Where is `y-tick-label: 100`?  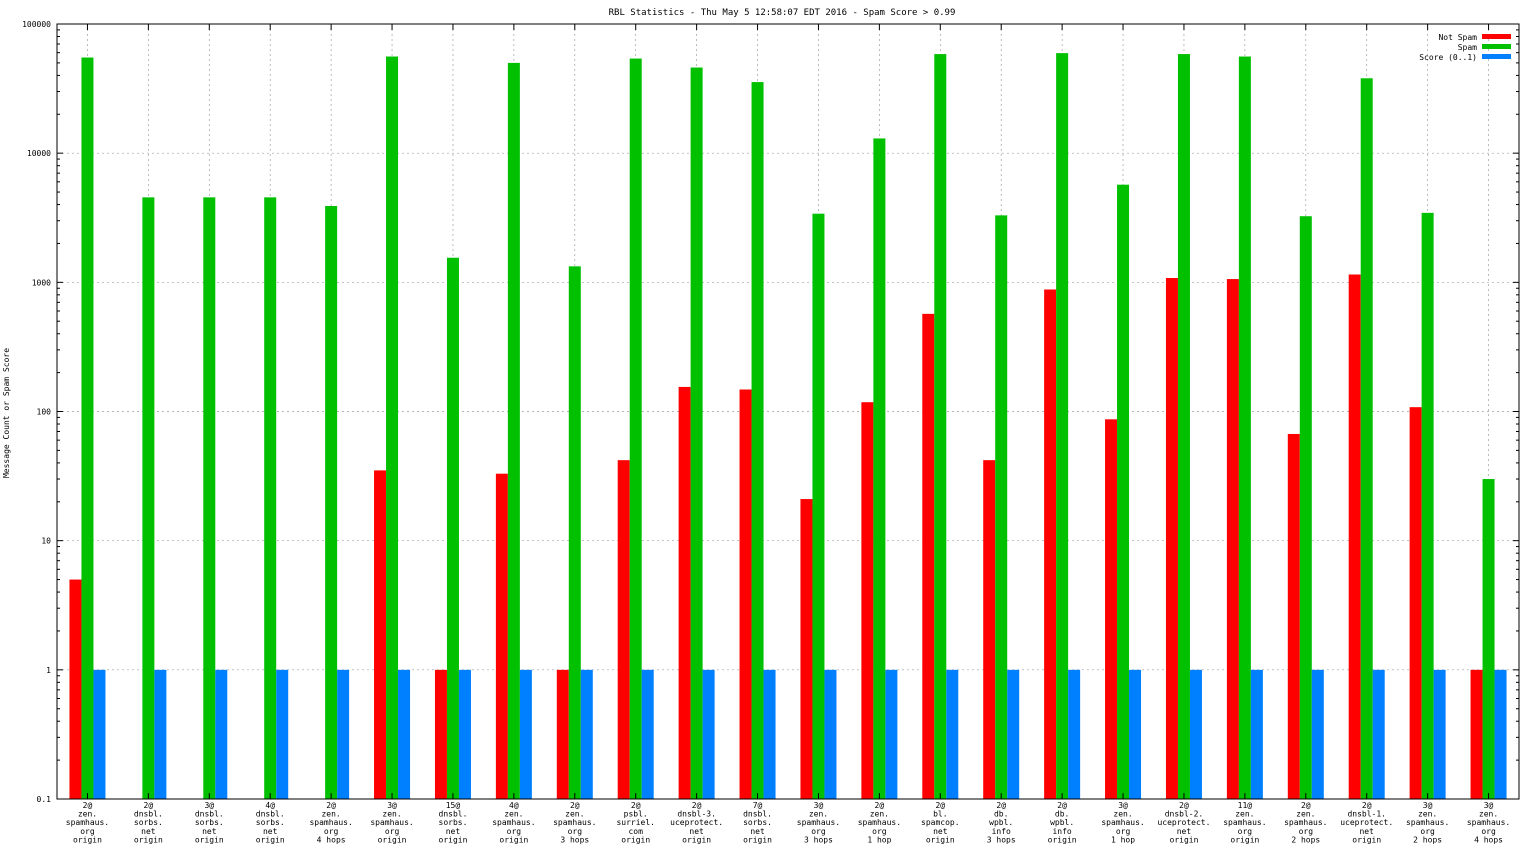
y-tick-label: 100 is located at coordinates (44, 412).